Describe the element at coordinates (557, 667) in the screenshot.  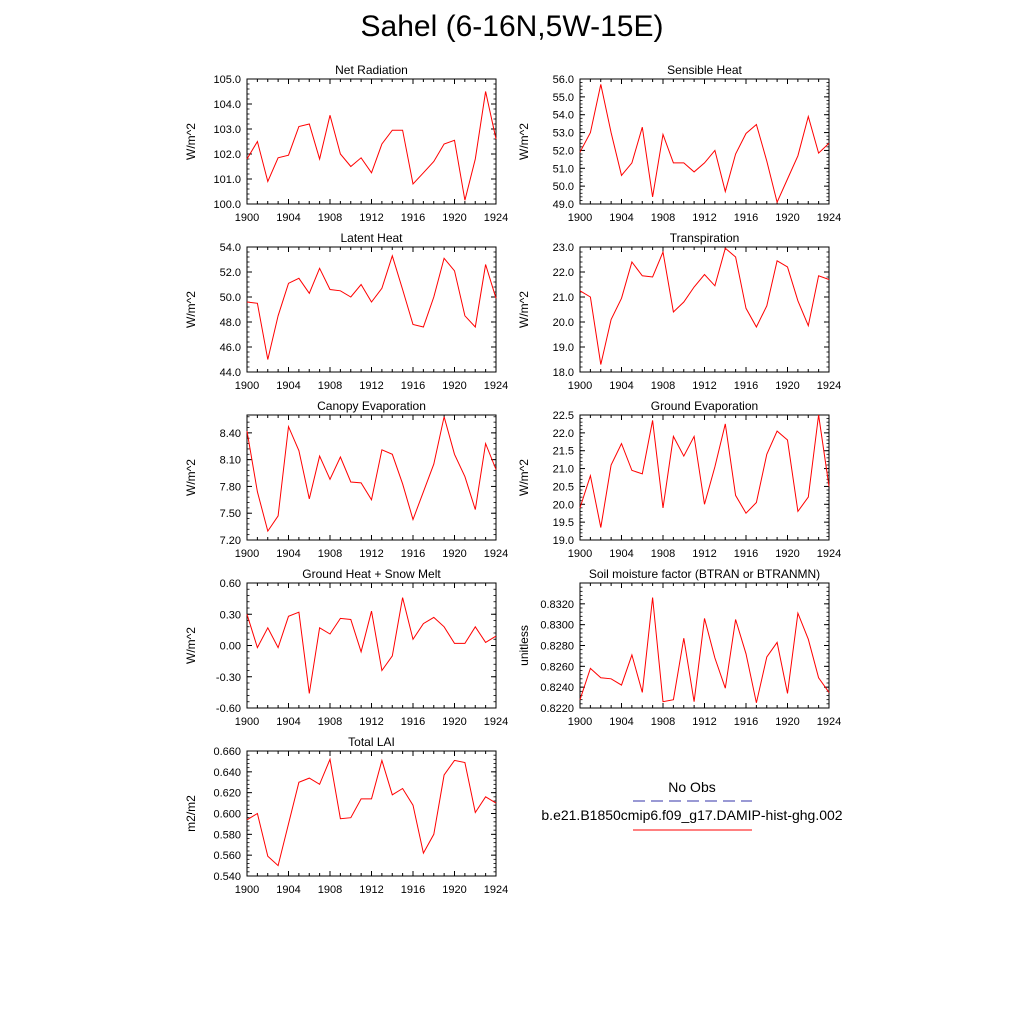
I see `y-tick-label: 0.8260` at that location.